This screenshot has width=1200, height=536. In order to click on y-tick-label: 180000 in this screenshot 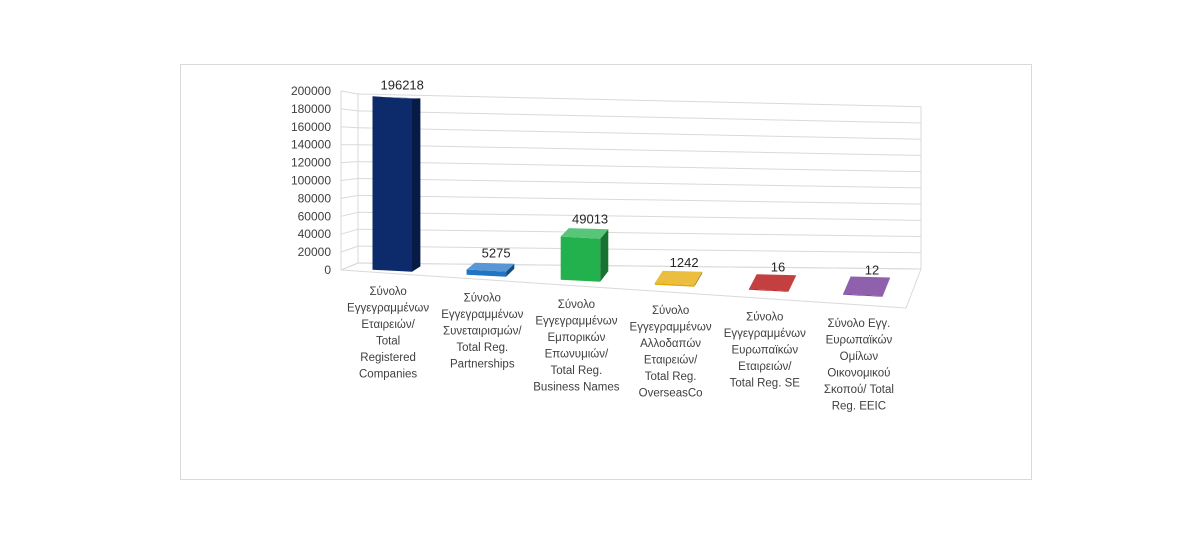, I will do `click(311, 109)`.